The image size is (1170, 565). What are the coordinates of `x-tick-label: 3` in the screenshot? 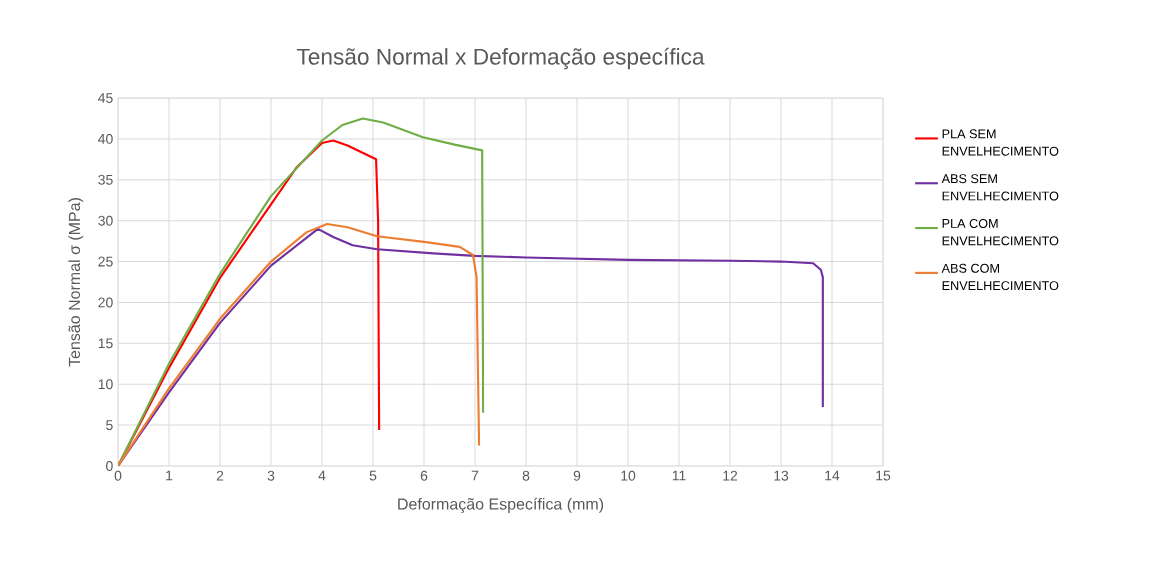 It's located at (271, 475).